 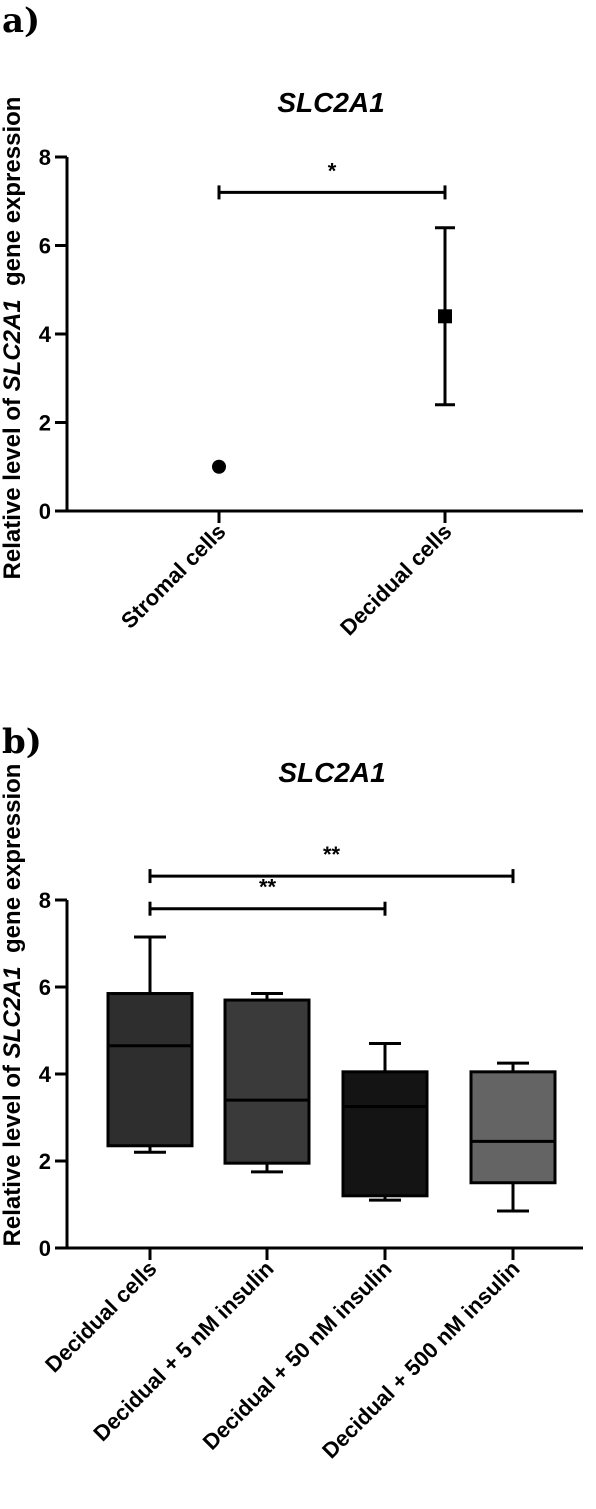 I want to click on panel-a-marks: *, so click(x=333, y=316).